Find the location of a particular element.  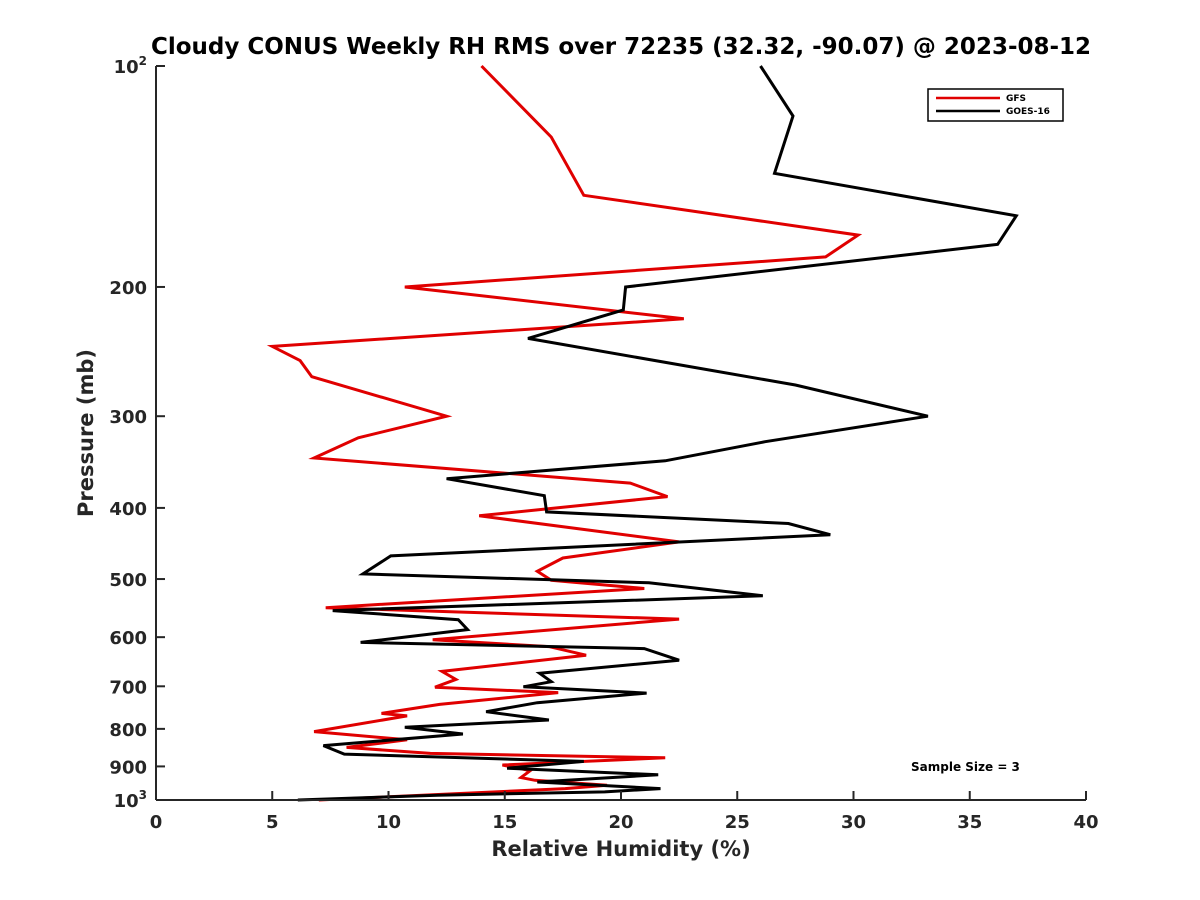

x-tick-label: 35 is located at coordinates (969, 822).